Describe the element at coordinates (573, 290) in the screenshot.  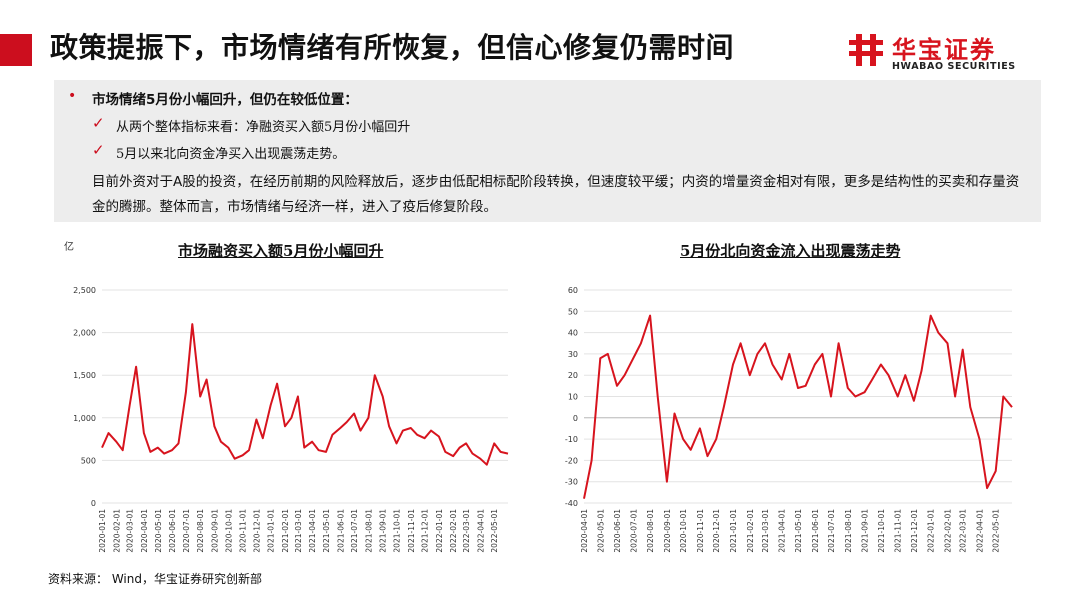
I see `y-tick-label: 60` at that location.